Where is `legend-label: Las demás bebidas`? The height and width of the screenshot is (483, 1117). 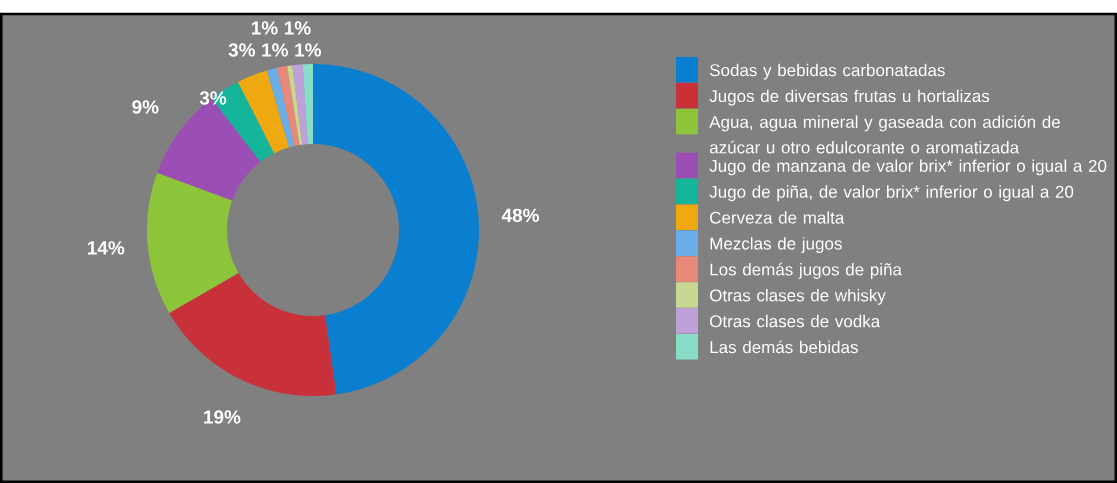 legend-label: Las demás bebidas is located at coordinates (784, 347).